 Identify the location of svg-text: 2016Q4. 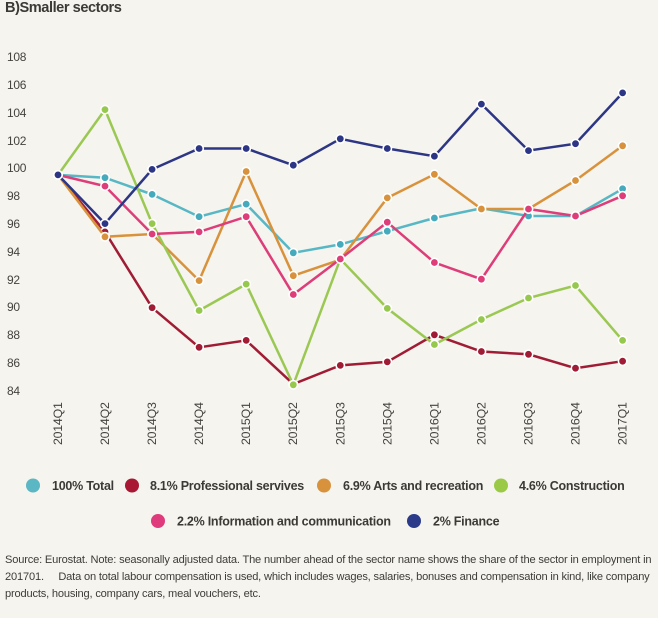
(576, 423).